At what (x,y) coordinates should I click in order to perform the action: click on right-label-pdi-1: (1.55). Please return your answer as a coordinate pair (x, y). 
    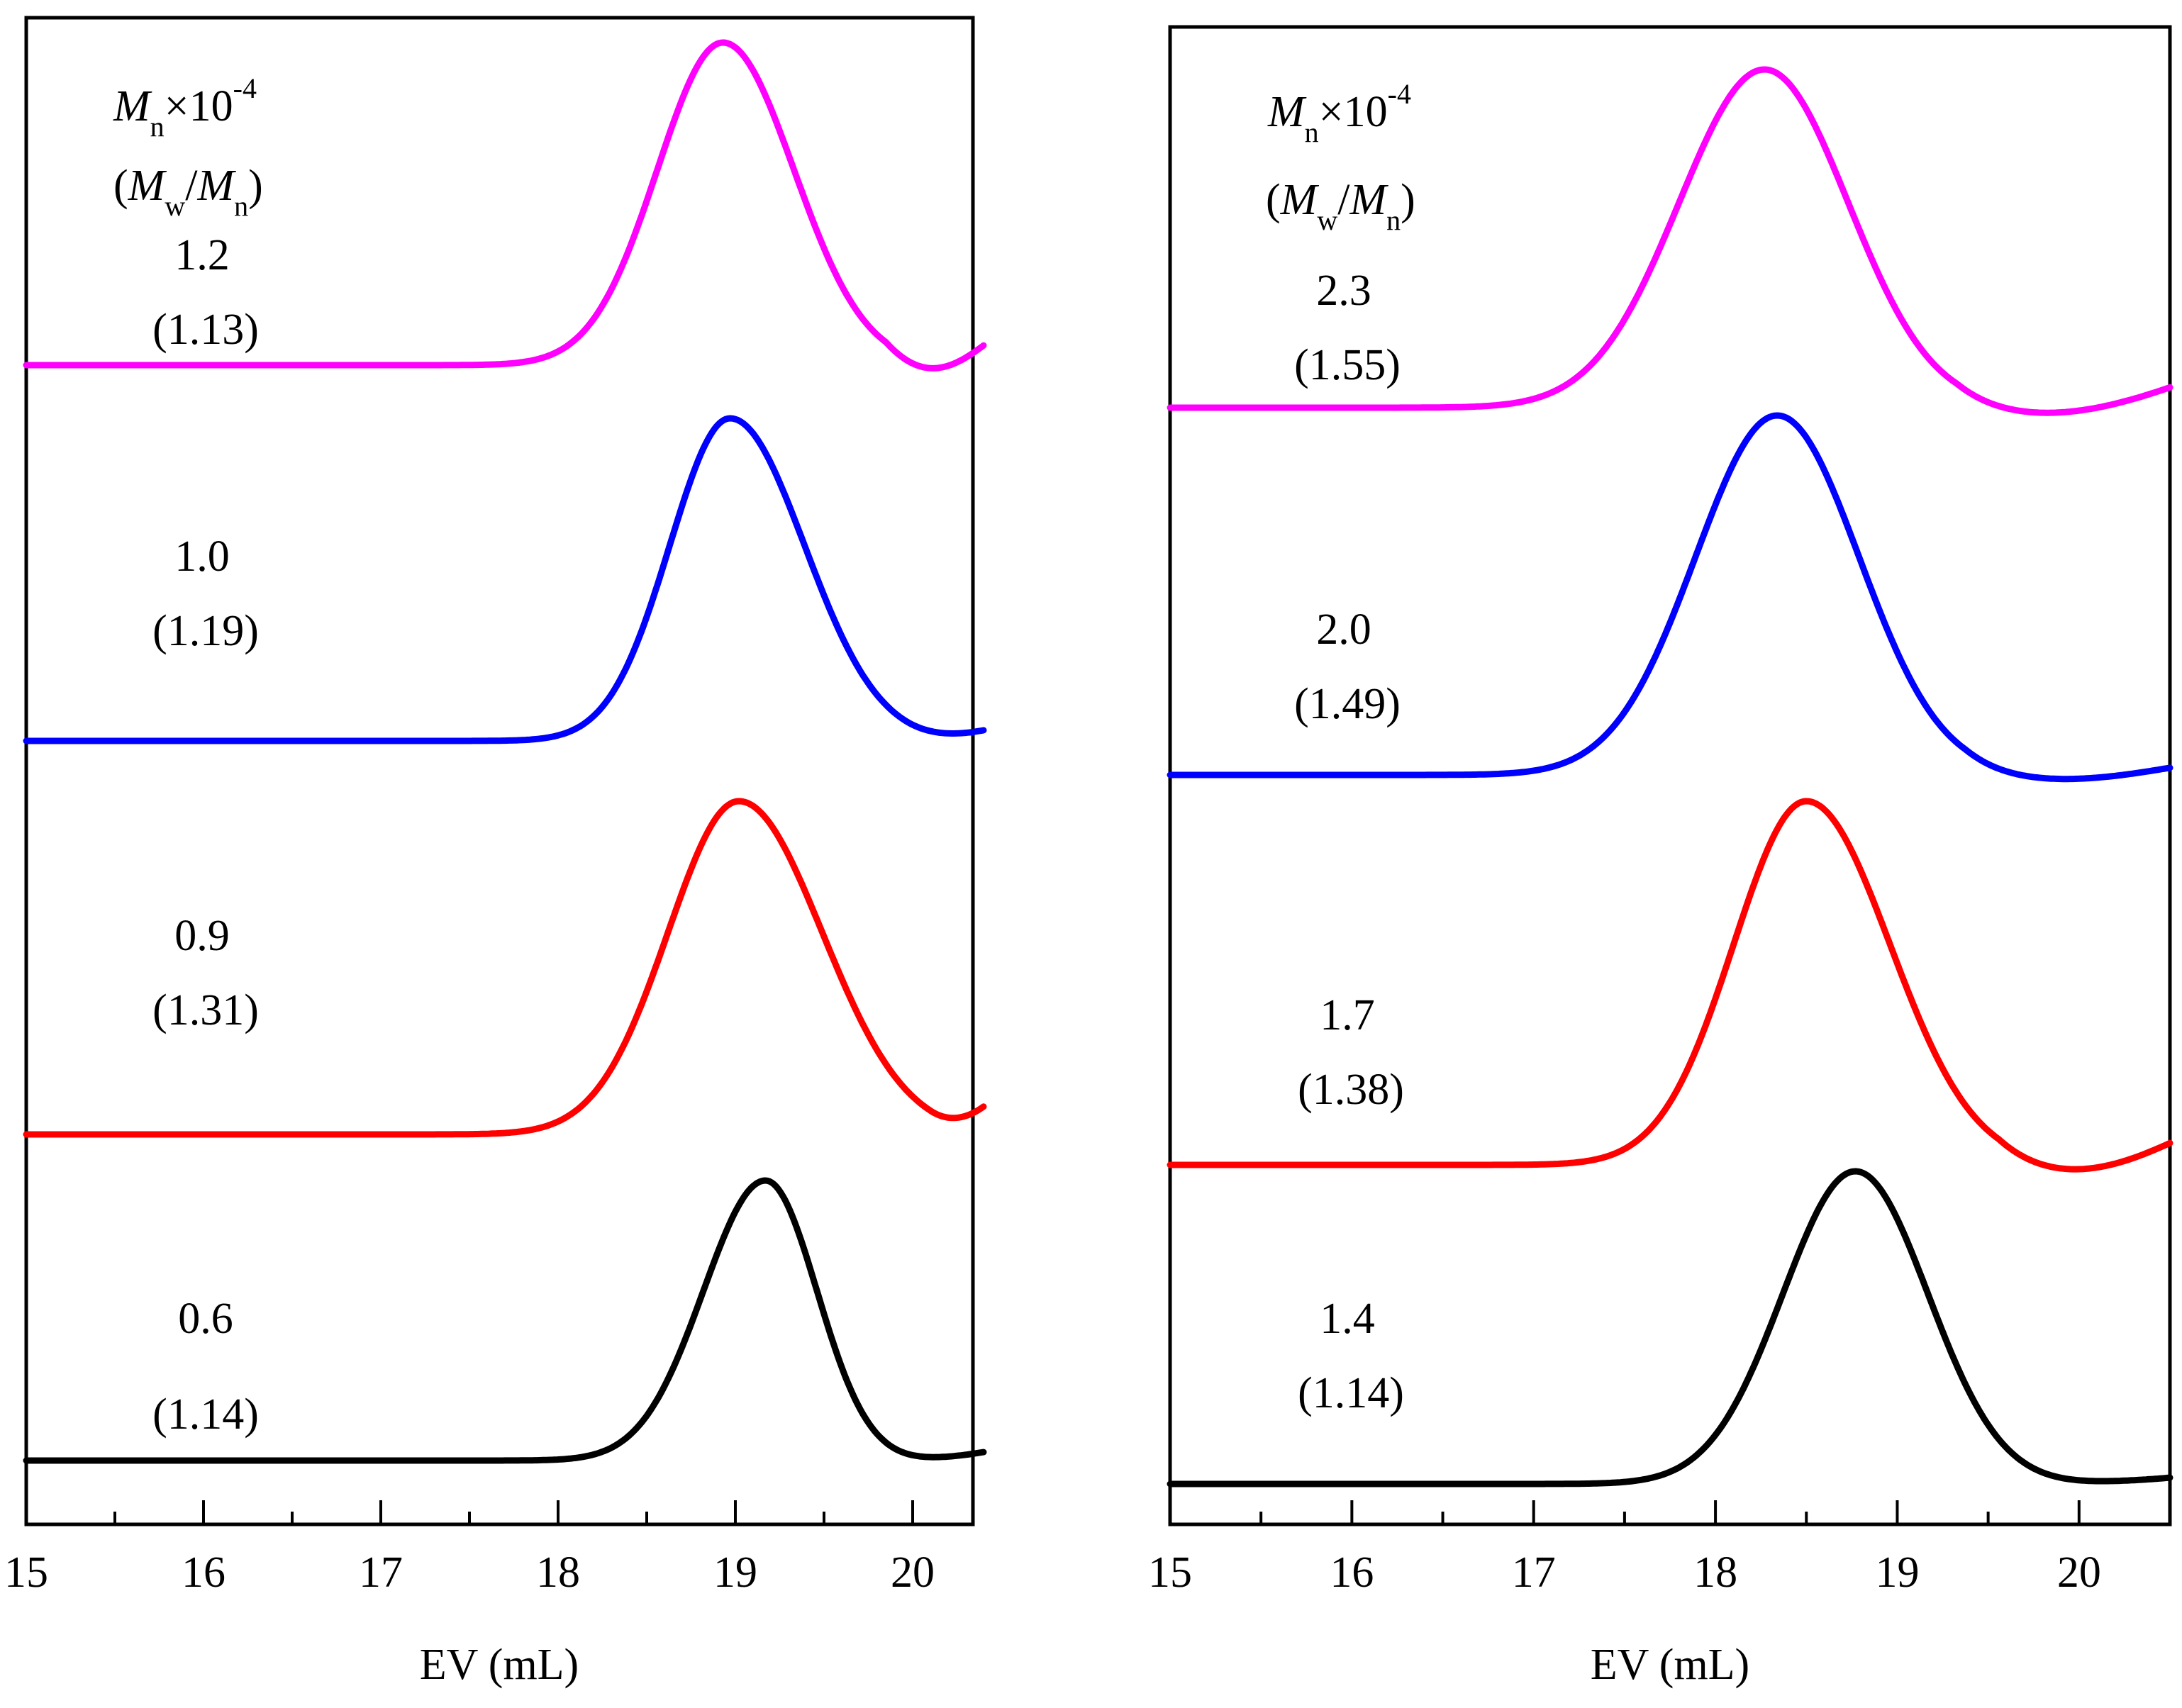
    Looking at the image, I should click on (1348, 365).